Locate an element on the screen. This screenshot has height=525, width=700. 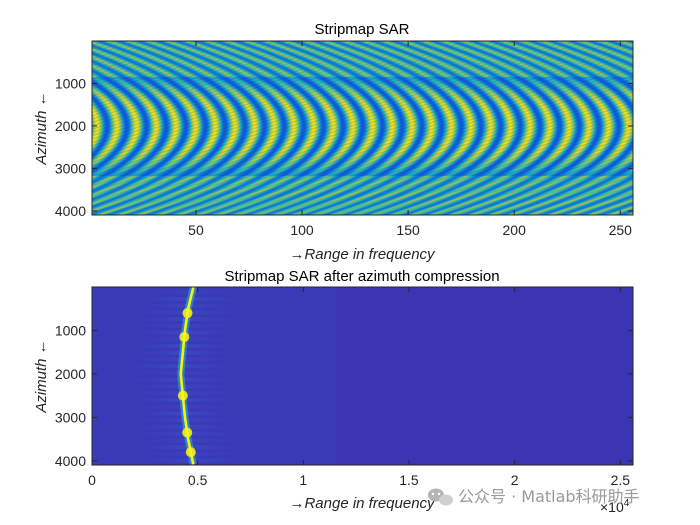
watermark-text: 公众号 · Matlab科研助手 is located at coordinates (549, 496).